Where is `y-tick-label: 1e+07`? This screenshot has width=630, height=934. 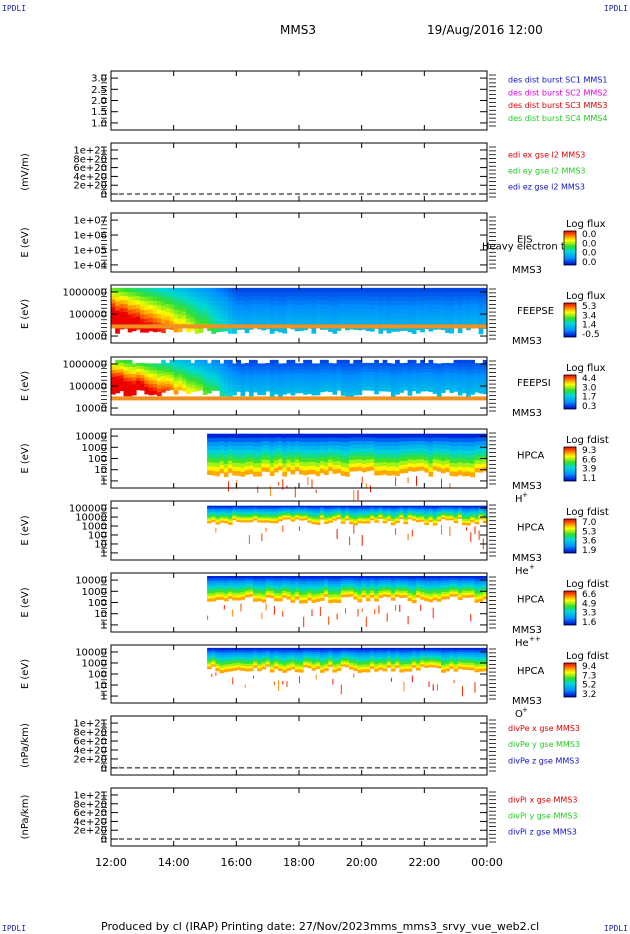 y-tick-label: 1e+07 is located at coordinates (90, 221).